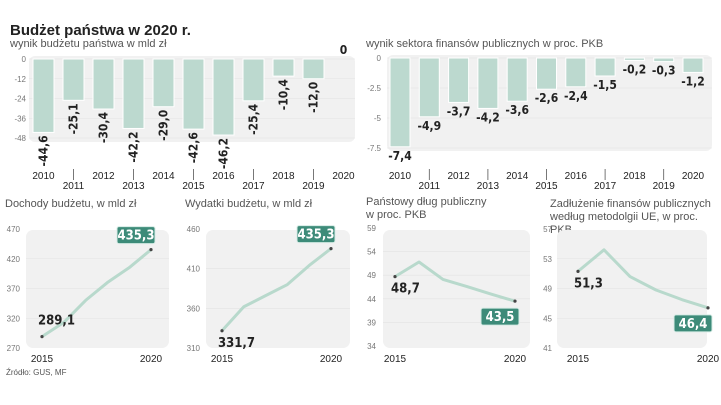  I want to click on y-tick-label: 270, so click(14, 348).